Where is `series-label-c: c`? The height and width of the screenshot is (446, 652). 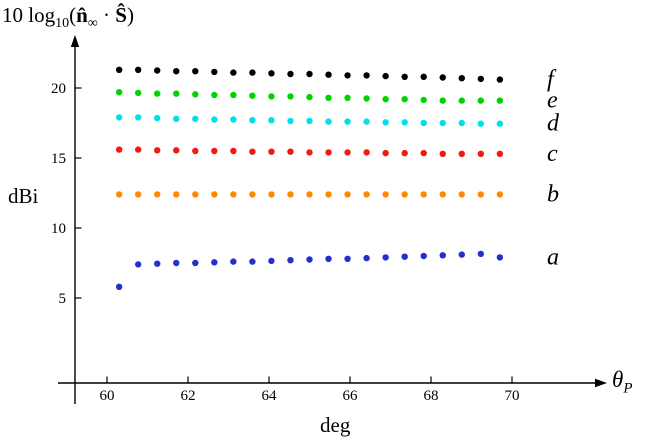
series-label-c: c is located at coordinates (552, 154).